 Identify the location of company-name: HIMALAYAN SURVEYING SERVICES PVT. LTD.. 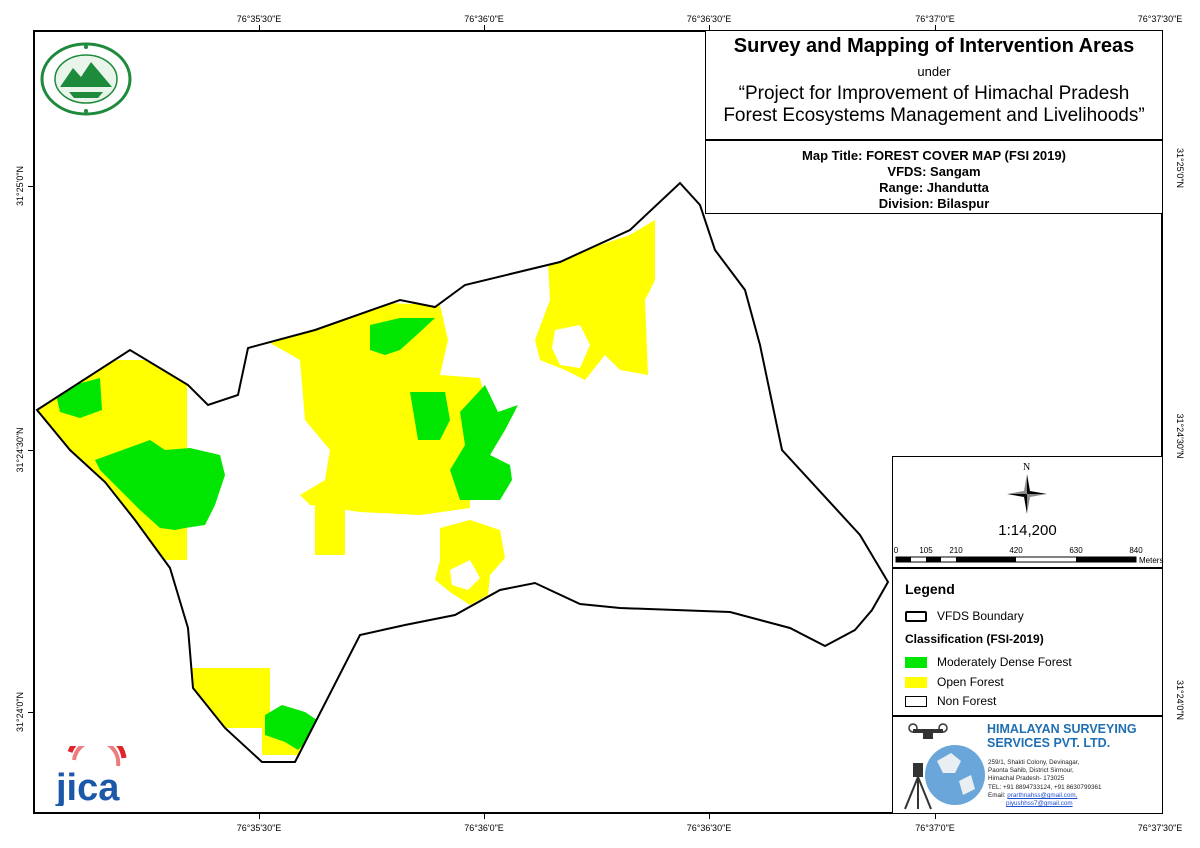
(1062, 736).